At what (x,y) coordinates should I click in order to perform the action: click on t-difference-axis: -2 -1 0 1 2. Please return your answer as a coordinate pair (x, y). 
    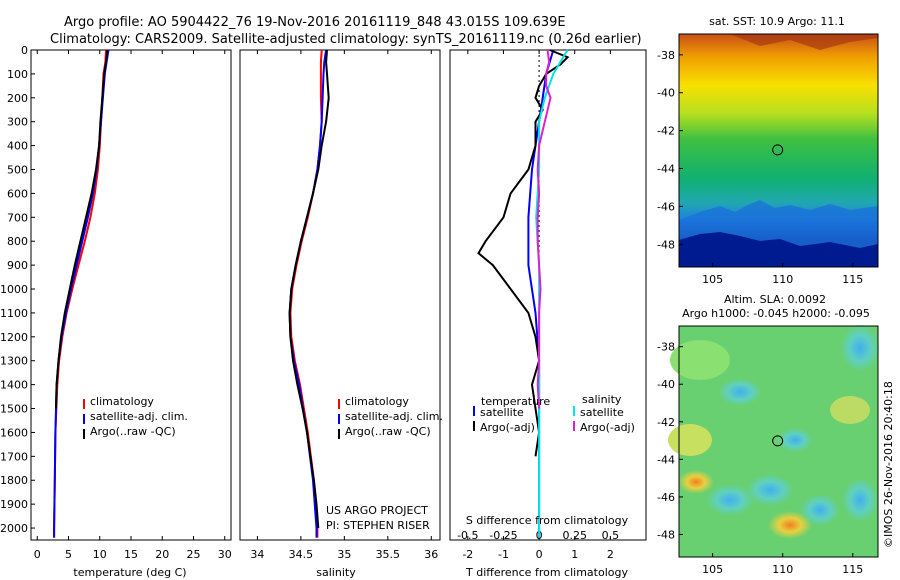
    Looking at the image, I should click on (538, 305).